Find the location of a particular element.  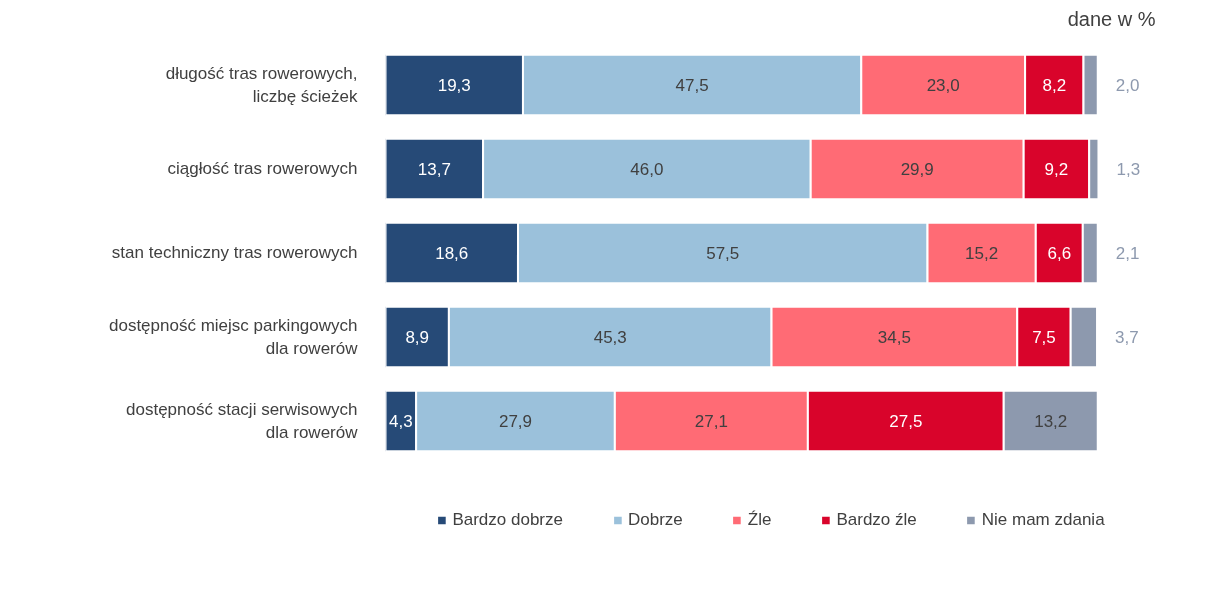

data-label: 47,5 is located at coordinates (692, 85).